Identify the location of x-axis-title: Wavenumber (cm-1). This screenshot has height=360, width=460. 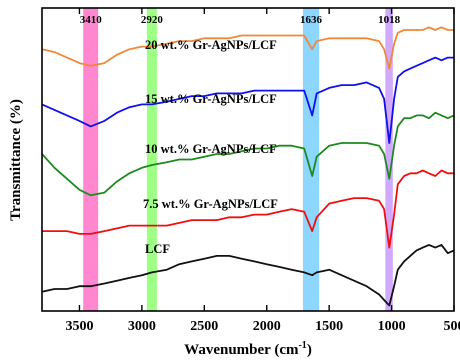
(248, 349).